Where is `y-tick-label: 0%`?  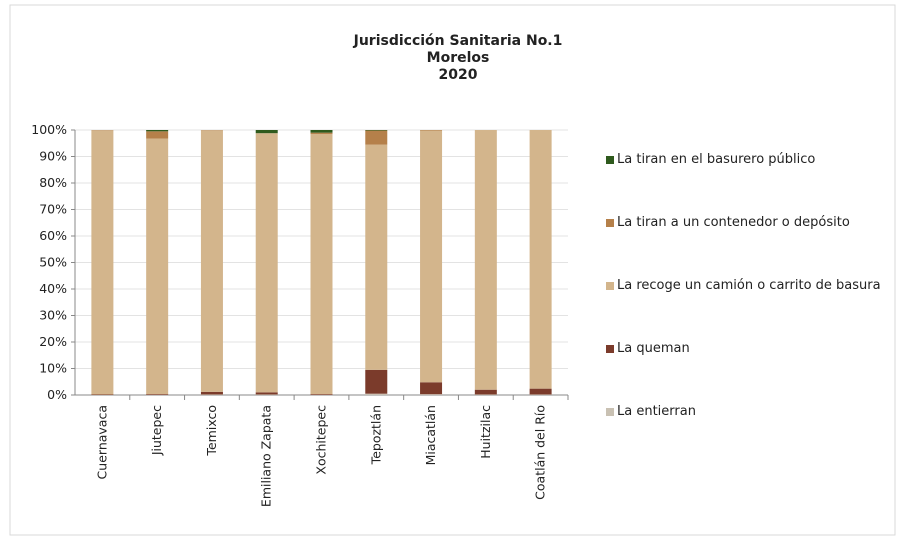 y-tick-label: 0% is located at coordinates (57, 394).